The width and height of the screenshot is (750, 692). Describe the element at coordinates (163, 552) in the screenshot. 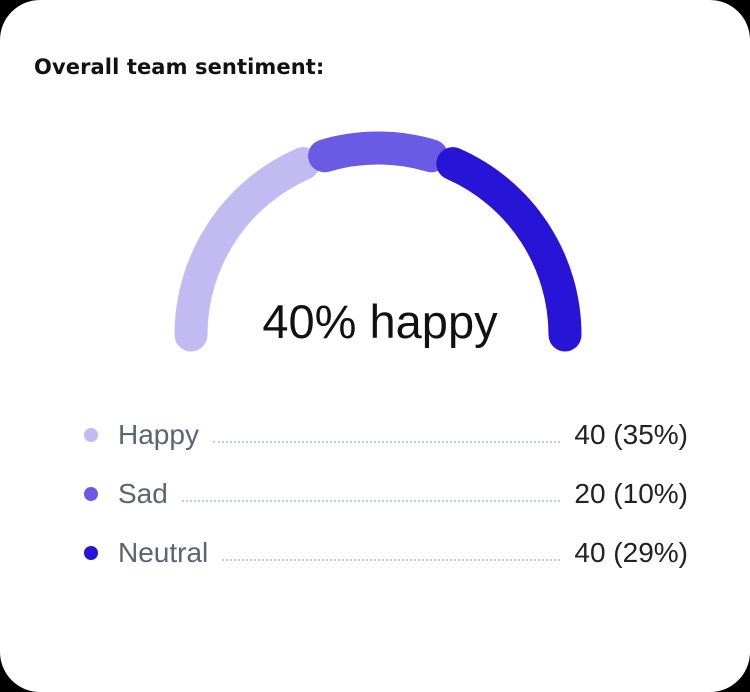

I see `legend-label-neutral: Neutral` at that location.